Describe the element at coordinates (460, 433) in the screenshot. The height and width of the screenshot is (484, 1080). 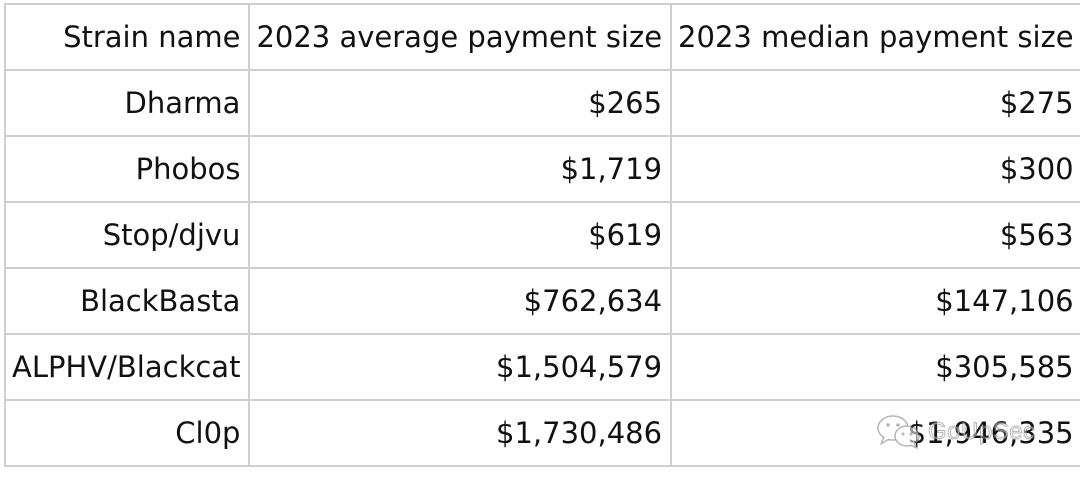
I see `average-payment-cell: $1,730,486` at that location.